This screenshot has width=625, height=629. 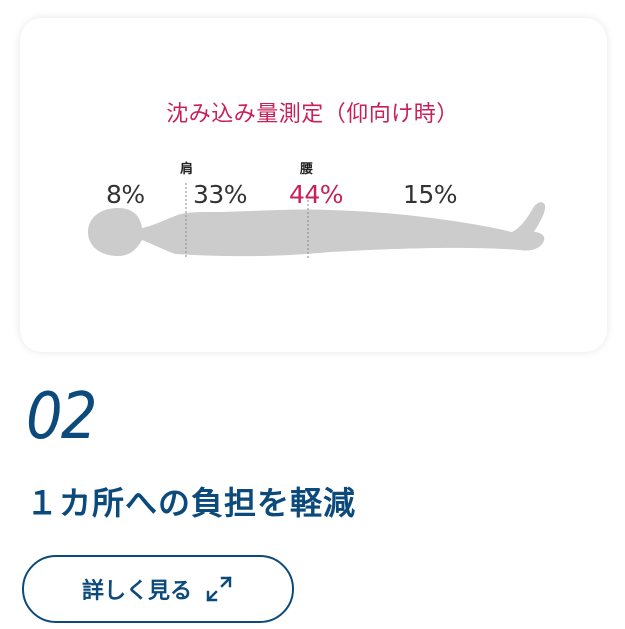 I want to click on shoulder-label: 肩, so click(x=187, y=169).